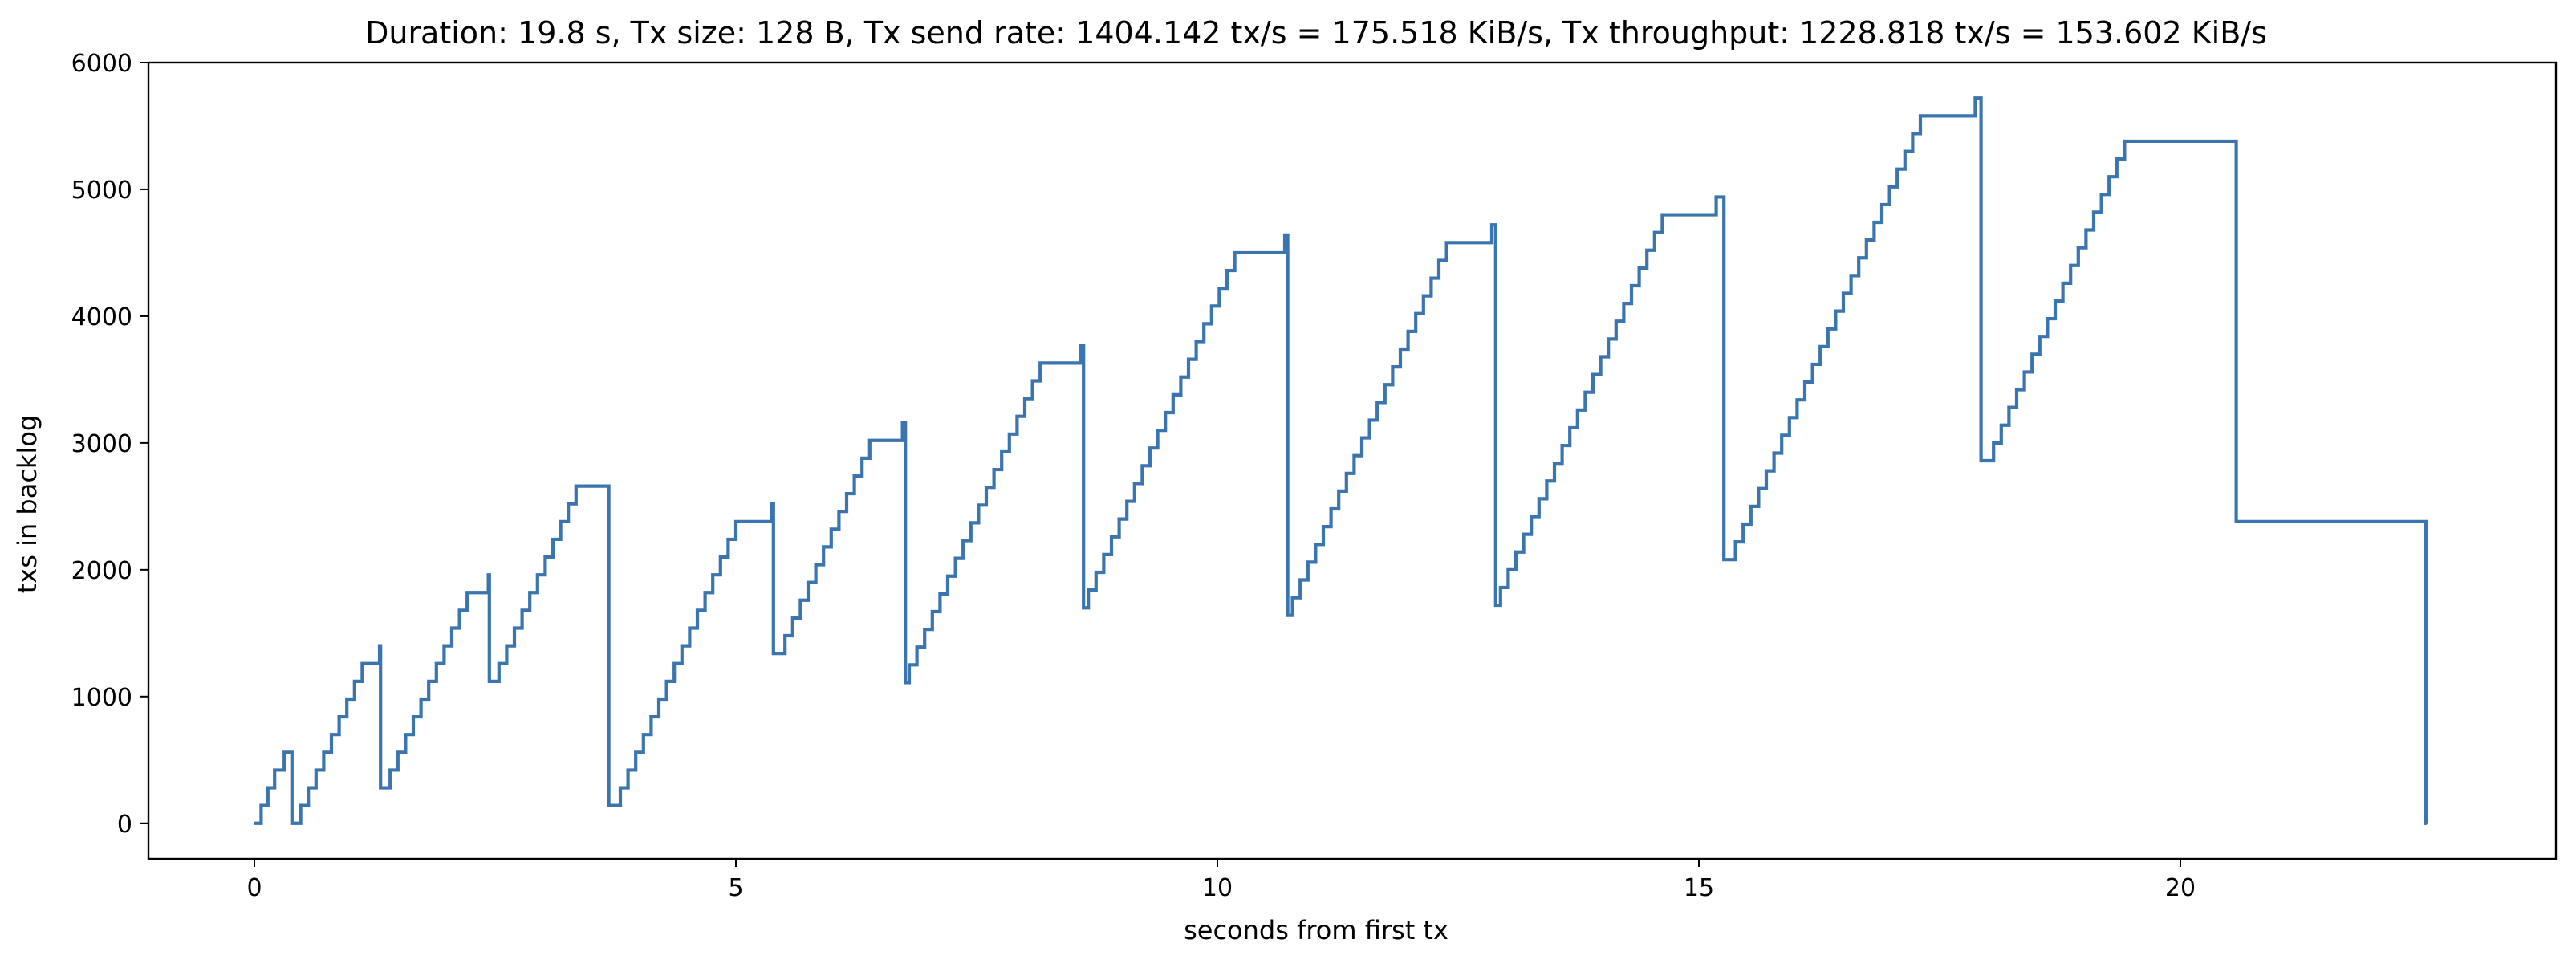  Describe the element at coordinates (27, 504) in the screenshot. I see `y-axis-label: txs in backlog` at that location.